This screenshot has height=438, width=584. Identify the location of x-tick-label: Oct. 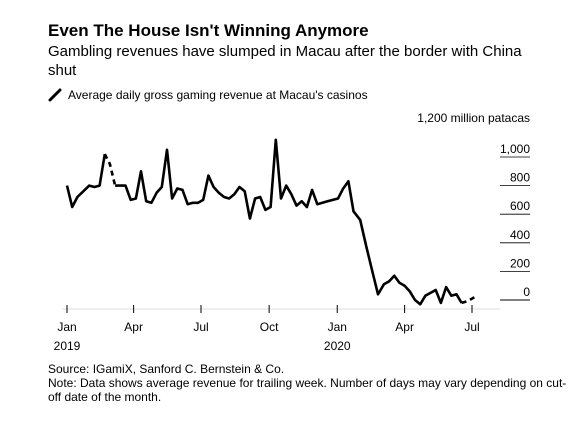
(269, 327).